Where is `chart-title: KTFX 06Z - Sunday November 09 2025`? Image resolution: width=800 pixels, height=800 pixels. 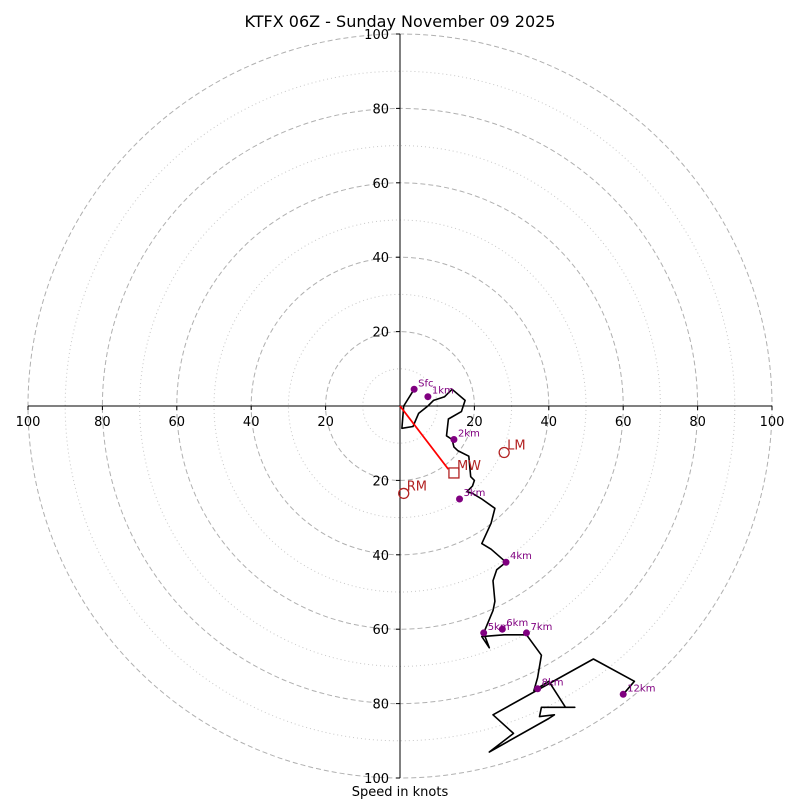 chart-title: KTFX 06Z - Sunday November 09 2025 is located at coordinates (400, 21).